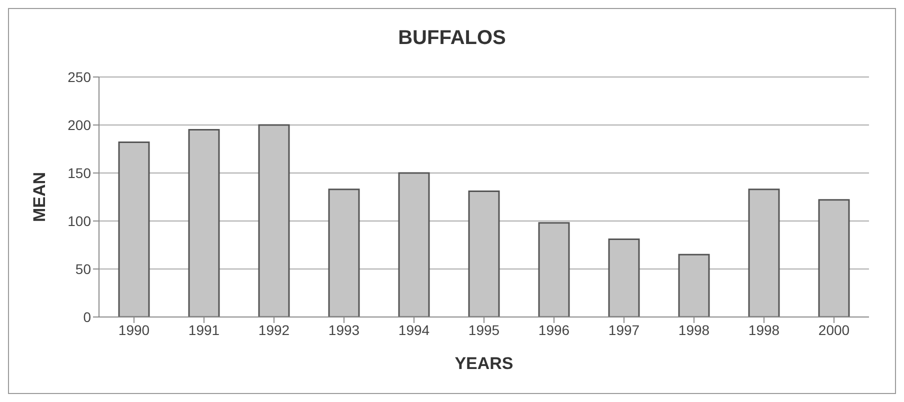 The width and height of the screenshot is (904, 402). What do you see at coordinates (344, 330) in the screenshot?
I see `x-tick-label: 1993` at bounding box center [344, 330].